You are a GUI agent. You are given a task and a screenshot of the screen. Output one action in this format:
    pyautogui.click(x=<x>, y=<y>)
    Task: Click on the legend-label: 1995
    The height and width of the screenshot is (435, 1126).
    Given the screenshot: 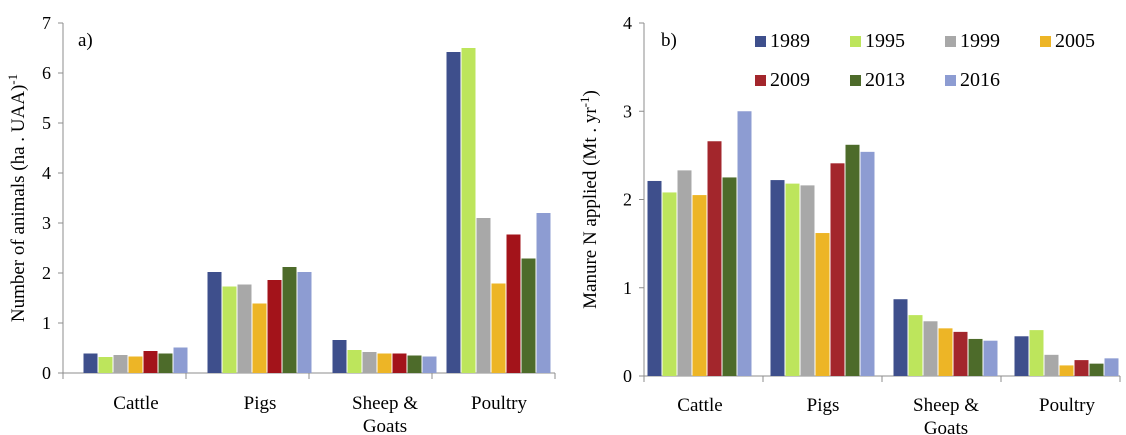 What is the action you would take?
    pyautogui.click(x=885, y=41)
    